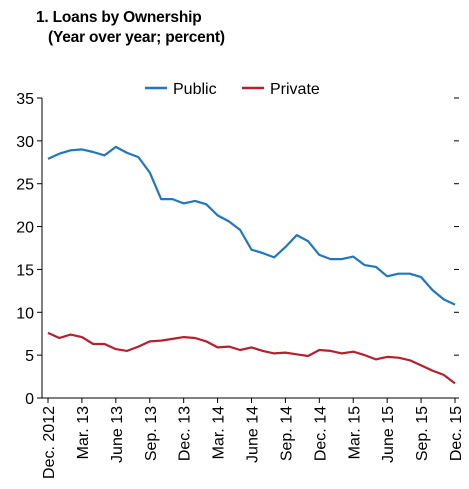  What do you see at coordinates (117, 434) in the screenshot?
I see `x-tick-label: June 13` at bounding box center [117, 434].